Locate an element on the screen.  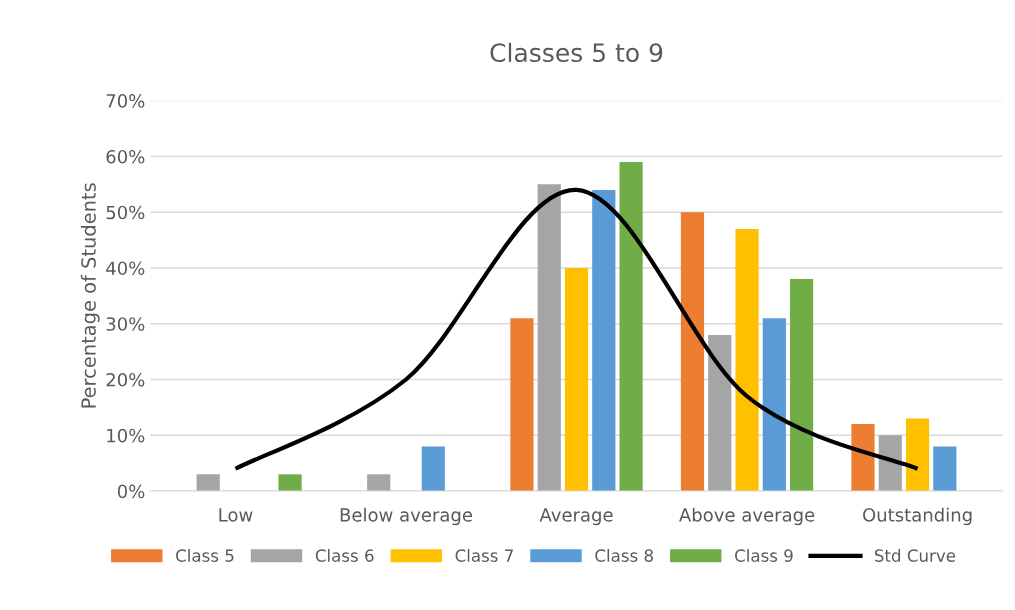
y-tick-label: 0% is located at coordinates (131, 491).